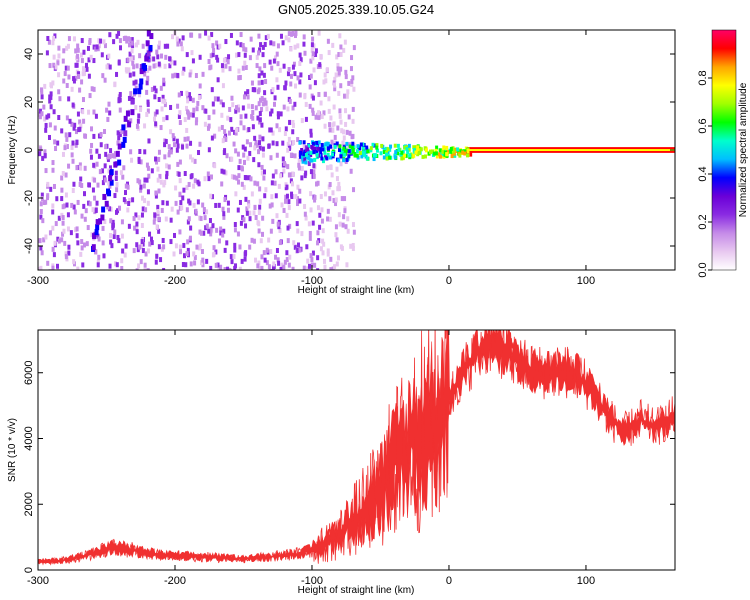  I want to click on y-tick-label: 6000, so click(29, 372).